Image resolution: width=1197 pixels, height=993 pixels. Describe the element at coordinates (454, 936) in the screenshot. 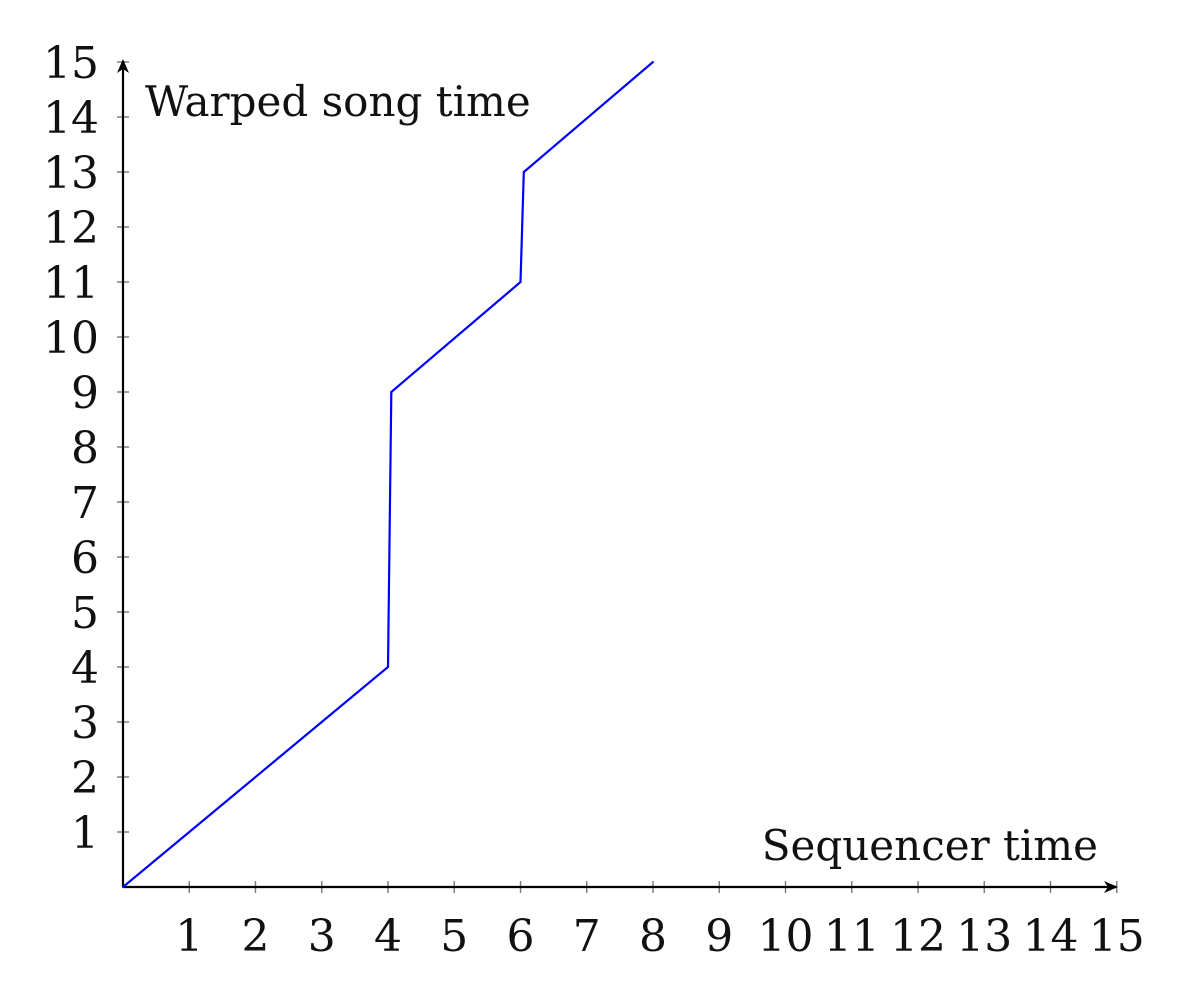

I see `x-tick-label: 5` at that location.